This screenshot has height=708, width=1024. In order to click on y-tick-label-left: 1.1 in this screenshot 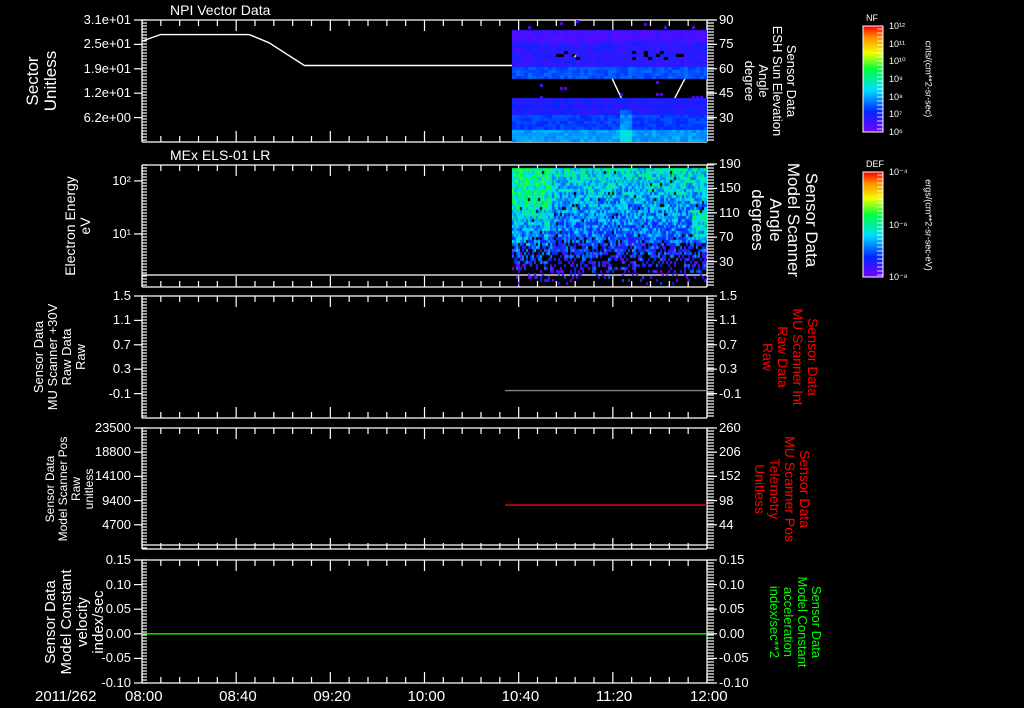, I will do `click(121, 320)`.